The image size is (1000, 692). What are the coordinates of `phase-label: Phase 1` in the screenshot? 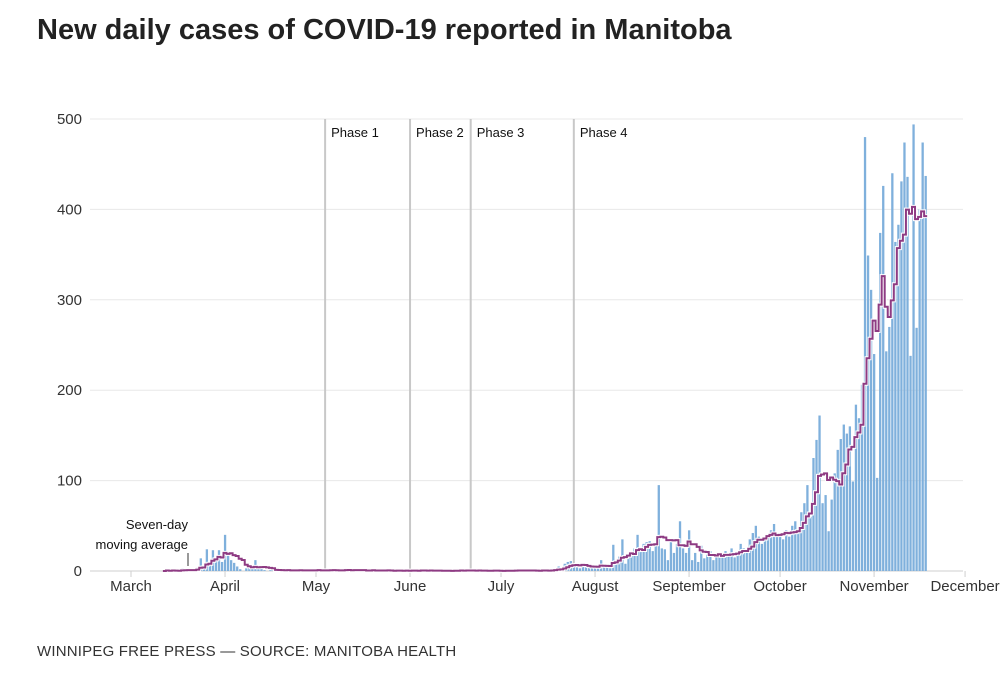 It's located at (355, 132).